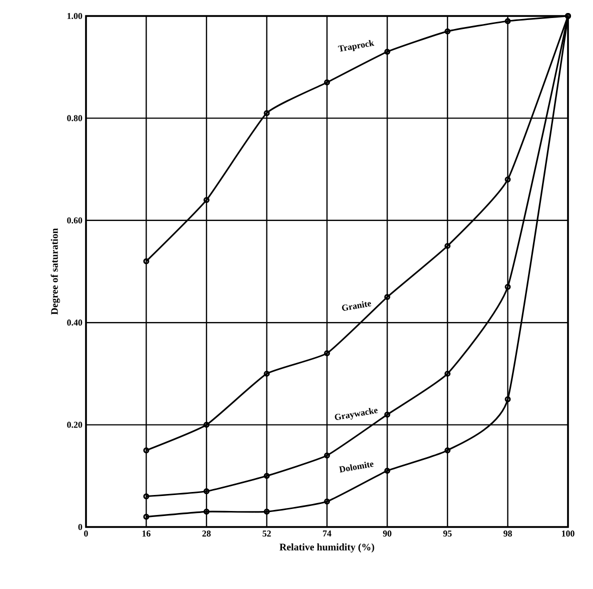  I want to click on x-tick-label: 16, so click(146, 533).